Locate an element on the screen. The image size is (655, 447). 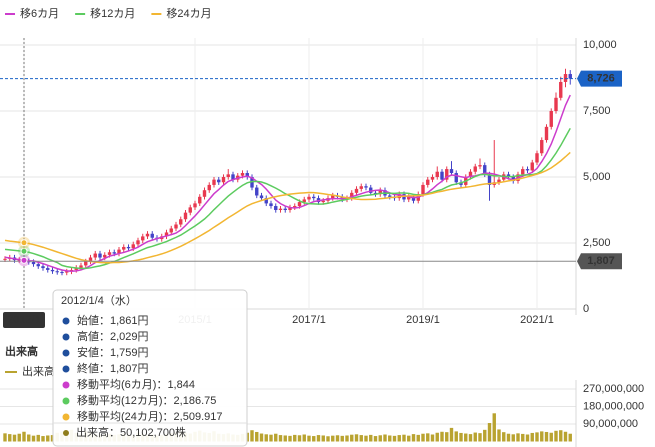
tooltip-row: 移動平均(24カ月)：2,509.917 is located at coordinates (150, 416).